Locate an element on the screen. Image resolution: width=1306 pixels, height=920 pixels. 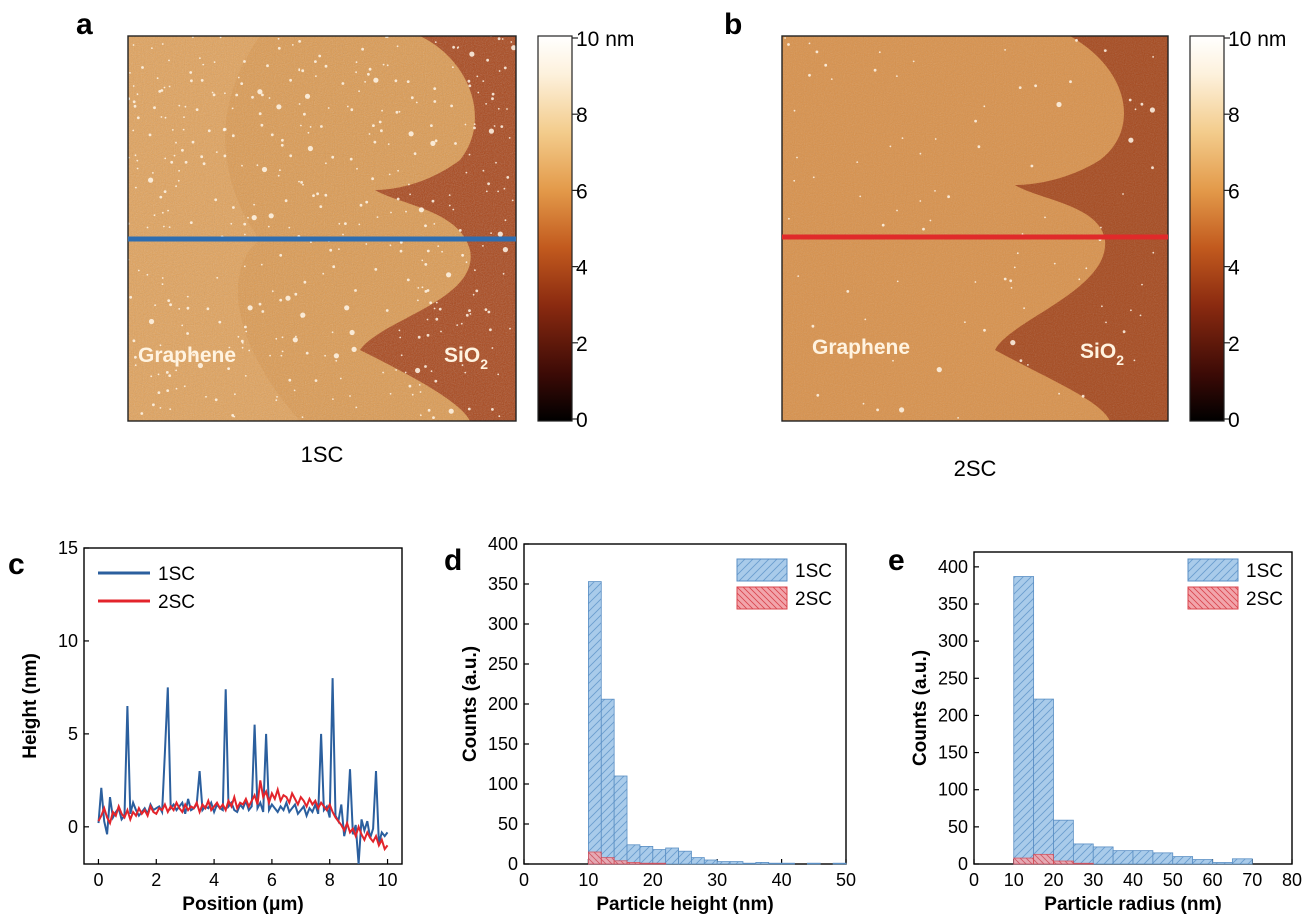
afm-frame-2sc is located at coordinates (975, 228).